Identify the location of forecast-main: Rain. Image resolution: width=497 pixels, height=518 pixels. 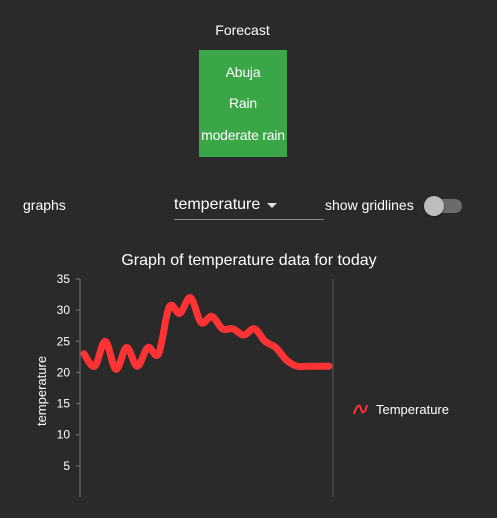
(243, 103).